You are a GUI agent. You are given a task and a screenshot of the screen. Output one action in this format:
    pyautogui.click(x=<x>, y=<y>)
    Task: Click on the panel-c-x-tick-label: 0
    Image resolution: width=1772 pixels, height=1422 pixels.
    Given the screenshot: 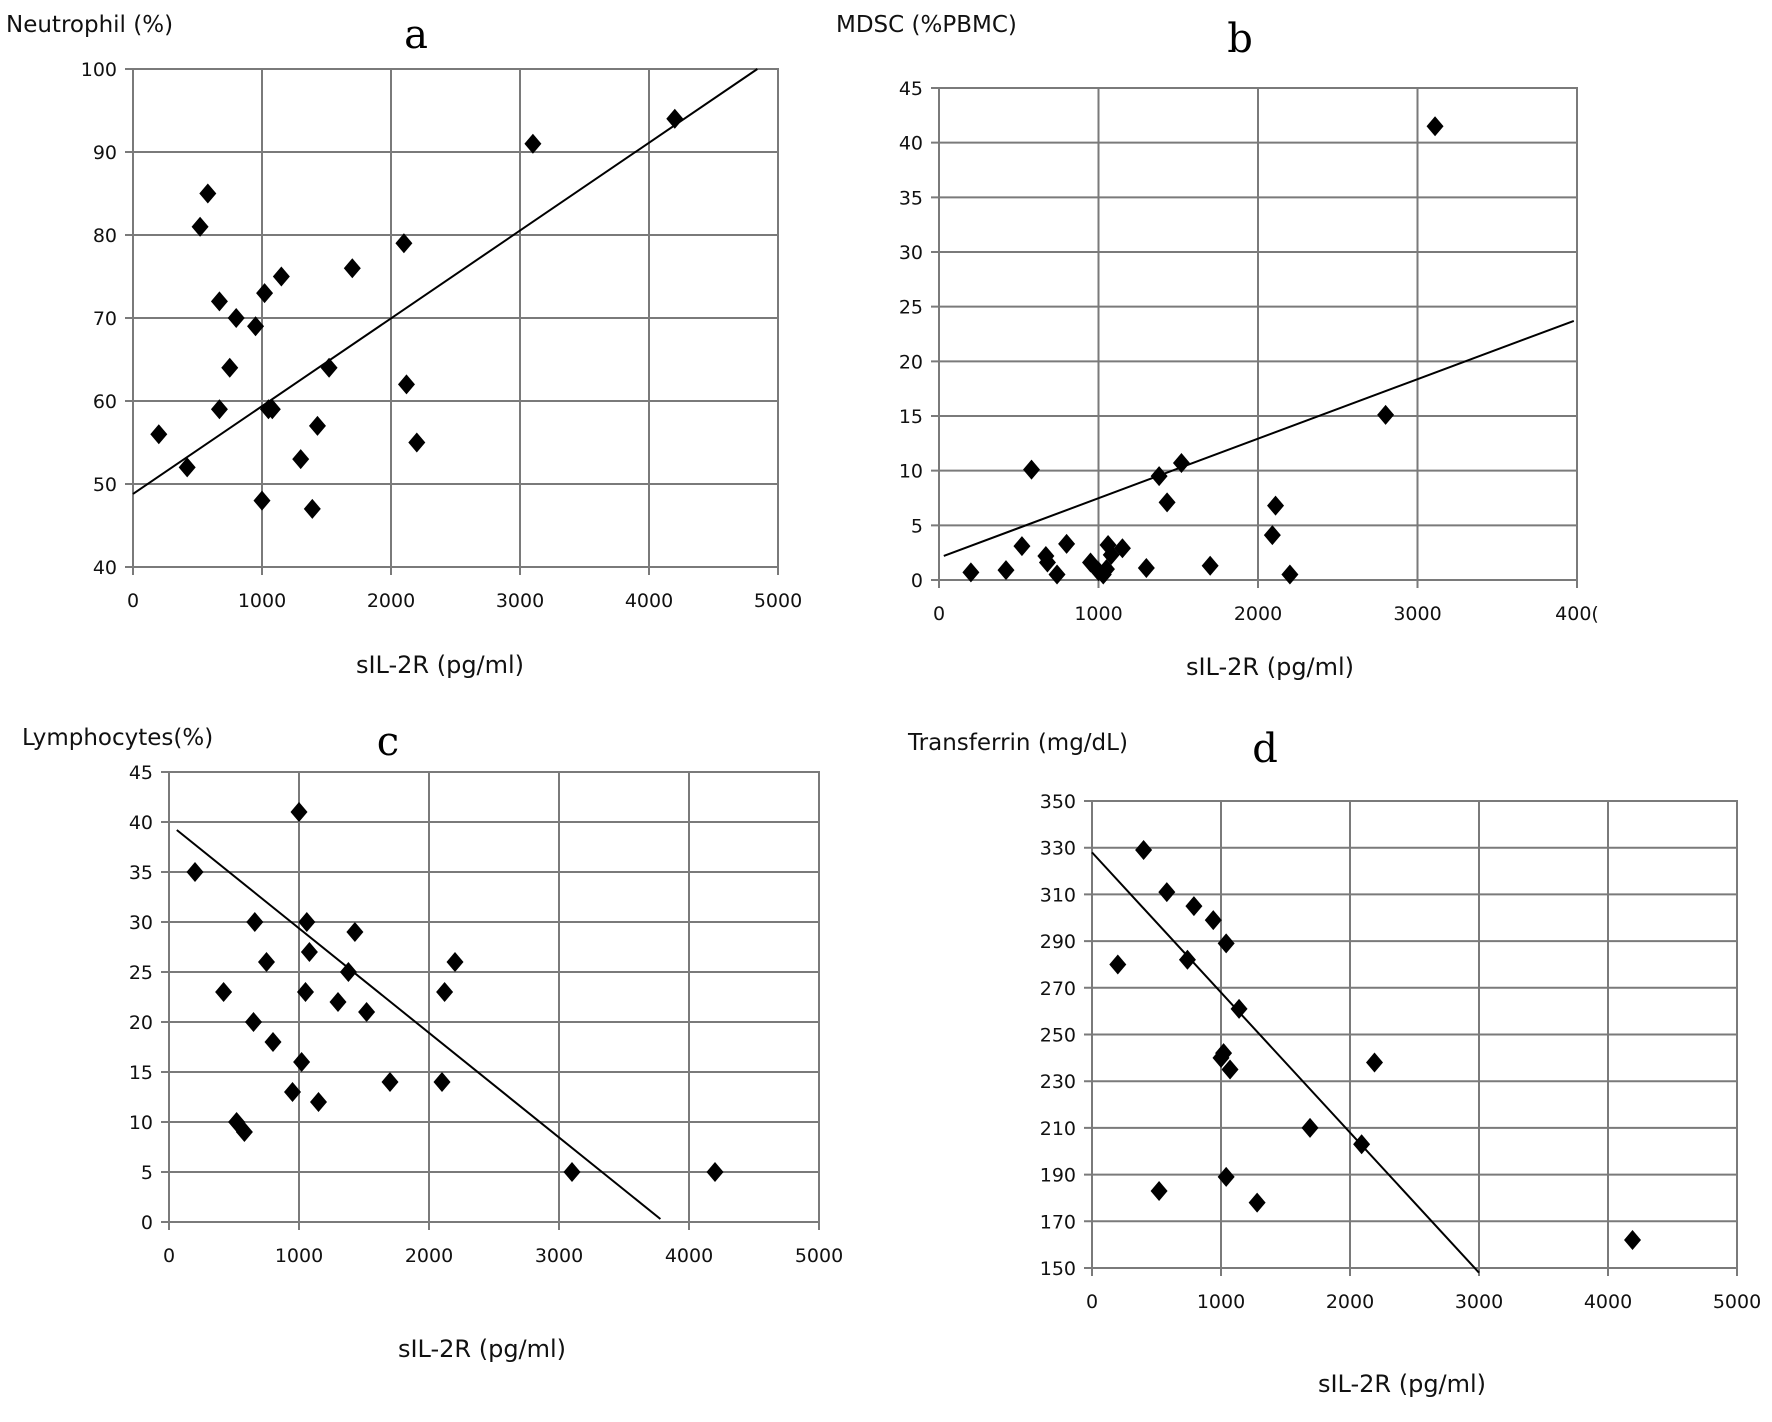 What is the action you would take?
    pyautogui.click(x=169, y=1256)
    